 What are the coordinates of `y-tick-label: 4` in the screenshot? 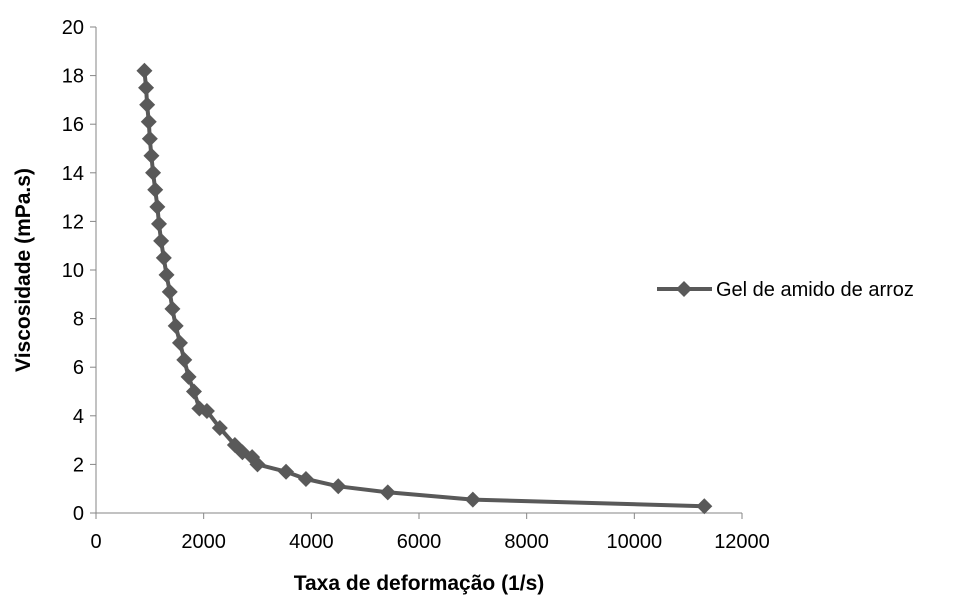 It's located at (78, 417).